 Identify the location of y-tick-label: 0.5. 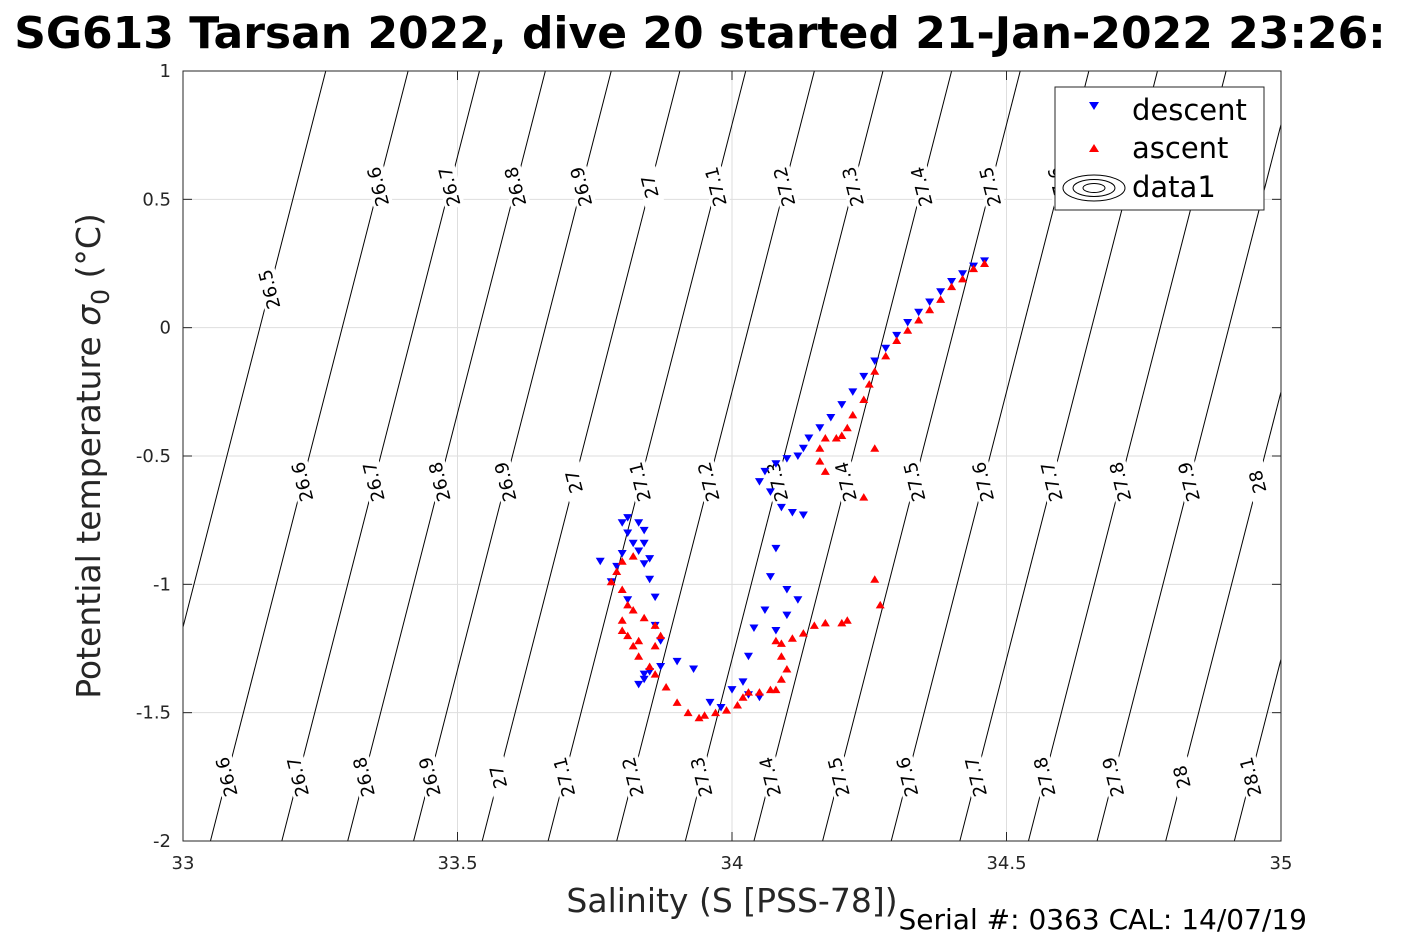
(156, 199).